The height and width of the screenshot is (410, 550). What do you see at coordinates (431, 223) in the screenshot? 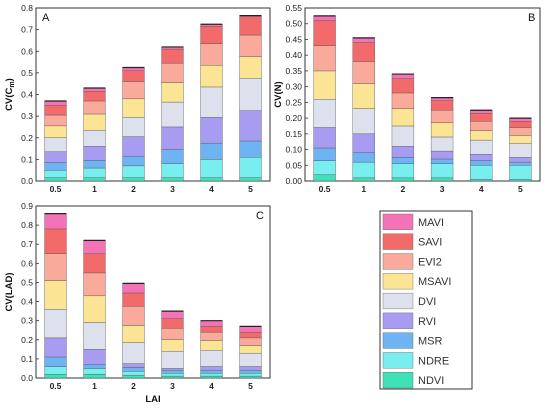
I see `legend-label-mavi: MAVI` at bounding box center [431, 223].